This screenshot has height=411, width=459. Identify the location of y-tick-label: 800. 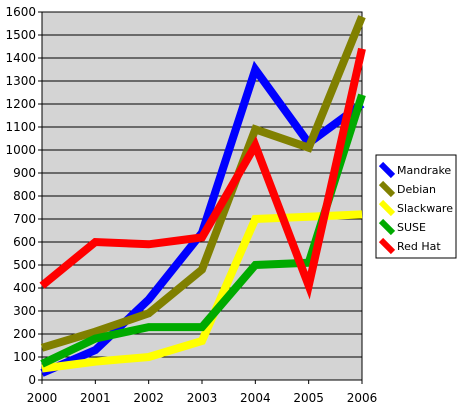
(24, 196).